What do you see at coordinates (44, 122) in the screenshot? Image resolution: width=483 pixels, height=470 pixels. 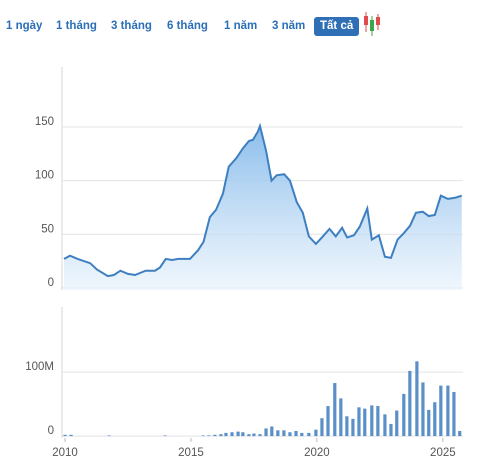 I see `y-tick-label: 150` at bounding box center [44, 122].